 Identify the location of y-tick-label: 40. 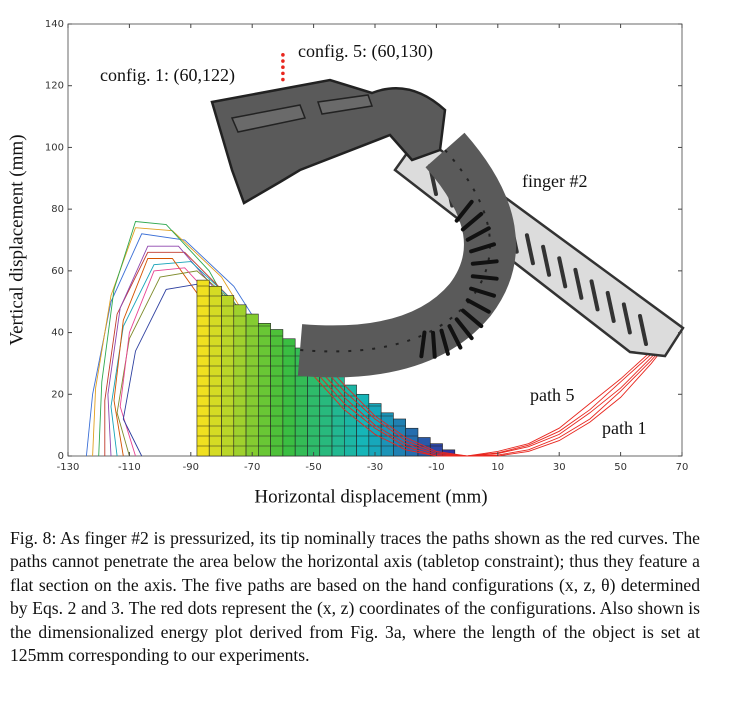
(57, 333).